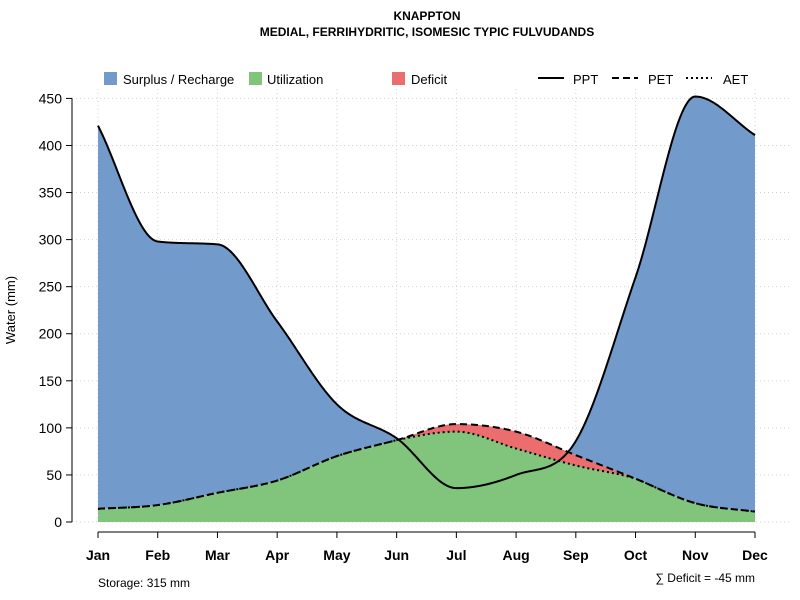 This screenshot has height=600, width=800. I want to click on x-tick-label-jan: Jan, so click(98, 555).